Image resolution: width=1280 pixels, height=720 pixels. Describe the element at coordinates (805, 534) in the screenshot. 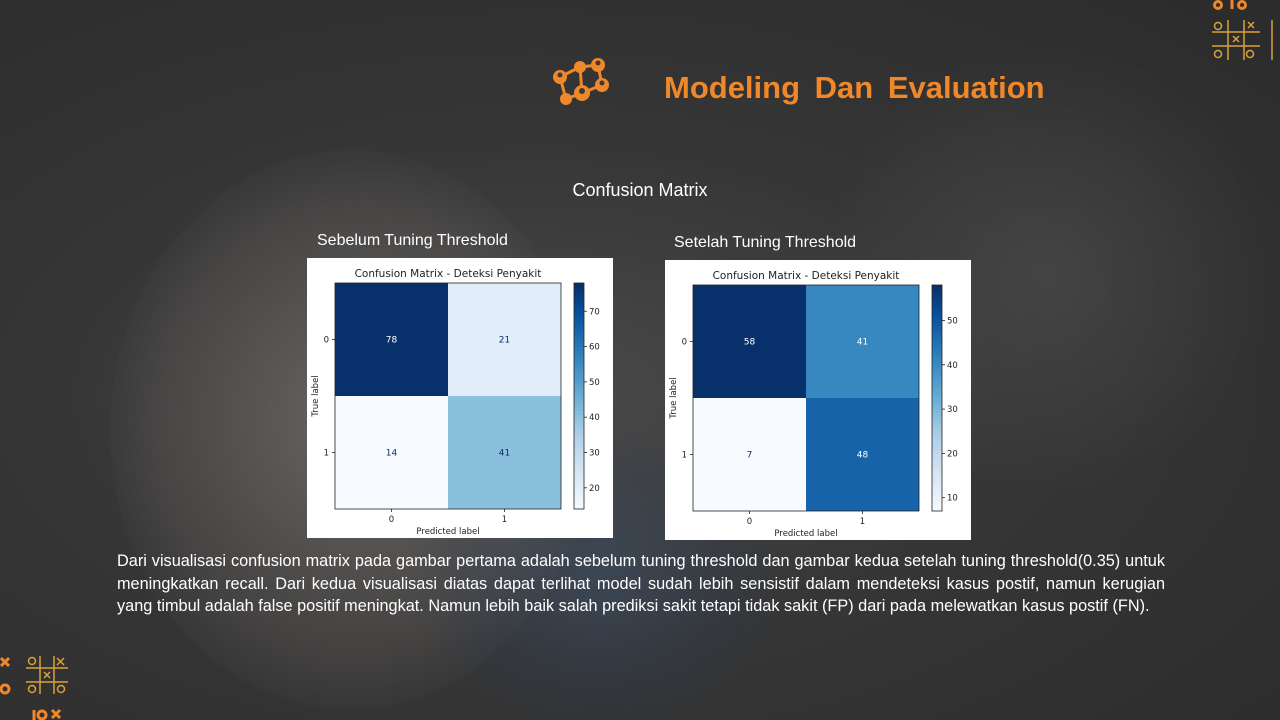

I see `x-axis-label: Predicted label` at that location.